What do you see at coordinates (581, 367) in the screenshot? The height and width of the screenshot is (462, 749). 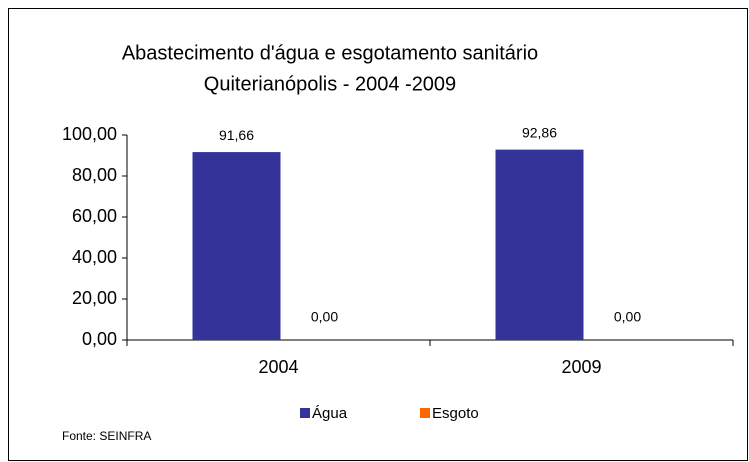 I see `x-tick-label: 2009` at bounding box center [581, 367].